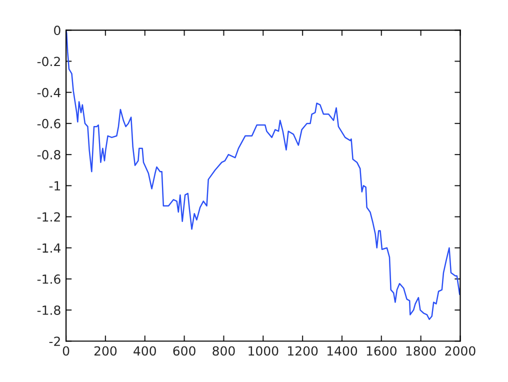 The width and height of the screenshot is (508, 382). I want to click on x-tick-label: 1000, so click(263, 351).